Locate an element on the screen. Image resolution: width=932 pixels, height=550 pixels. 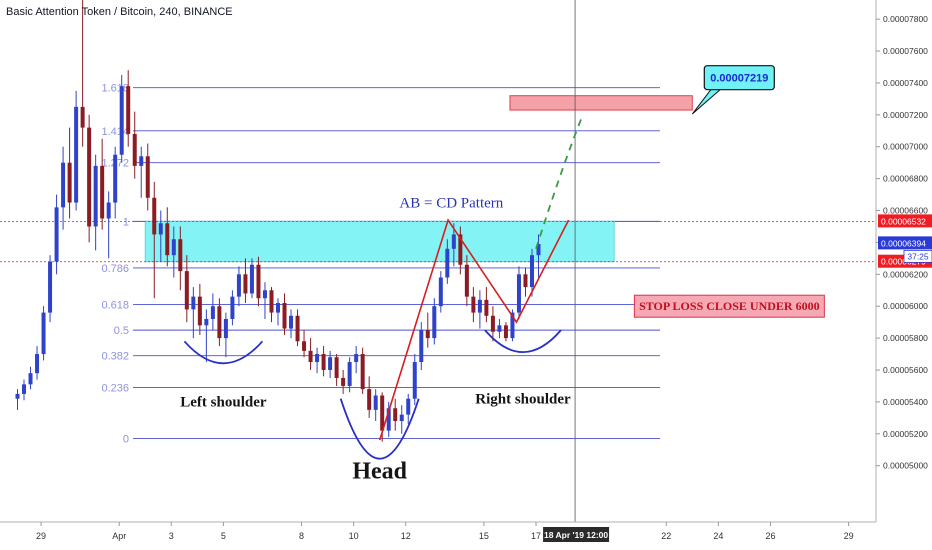
fib-level-label: 0 is located at coordinates (126, 440).